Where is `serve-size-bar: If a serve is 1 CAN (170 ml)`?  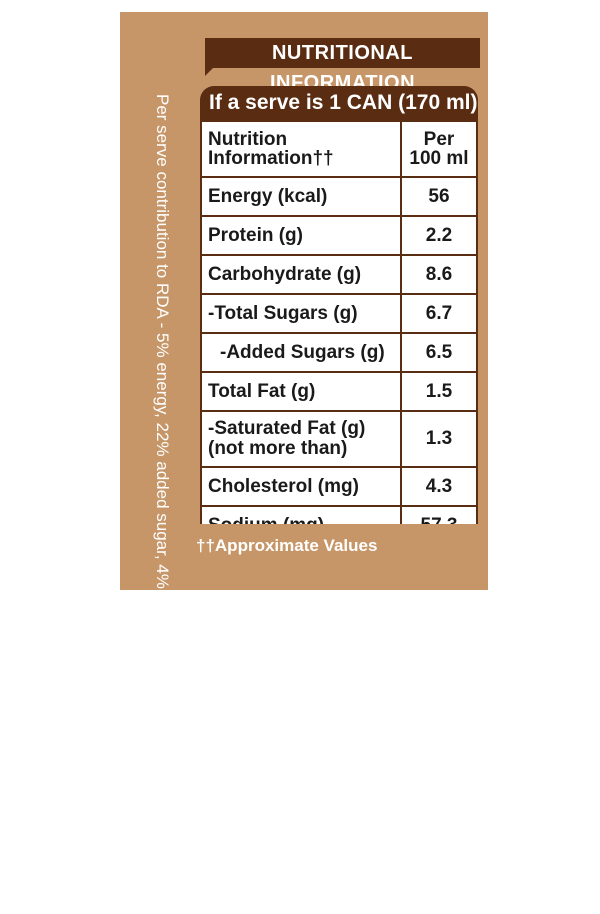 serve-size-bar: If a serve is 1 CAN (170 ml) is located at coordinates (339, 103).